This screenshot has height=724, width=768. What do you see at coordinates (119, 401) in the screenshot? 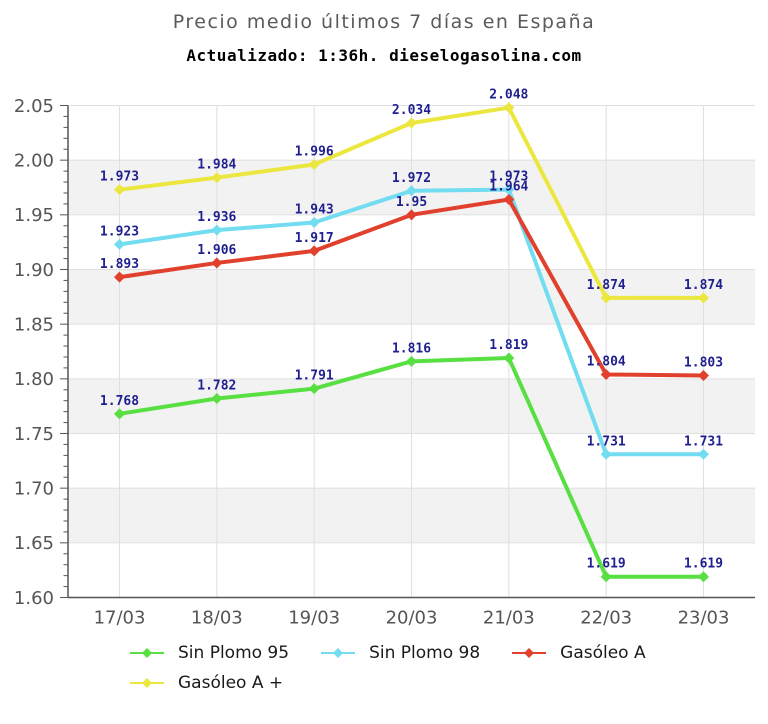
I see `point-value-label: 1.768` at bounding box center [119, 401].